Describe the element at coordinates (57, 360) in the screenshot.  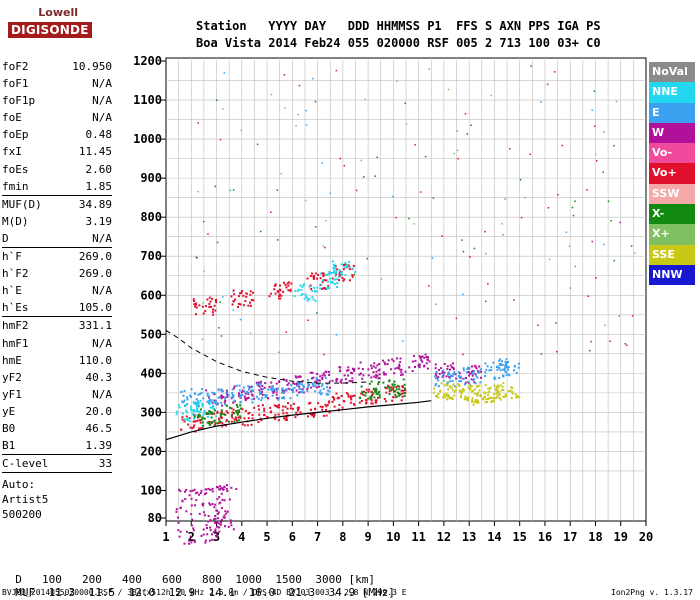
I see `param-row: hmE 110.0` at that location.